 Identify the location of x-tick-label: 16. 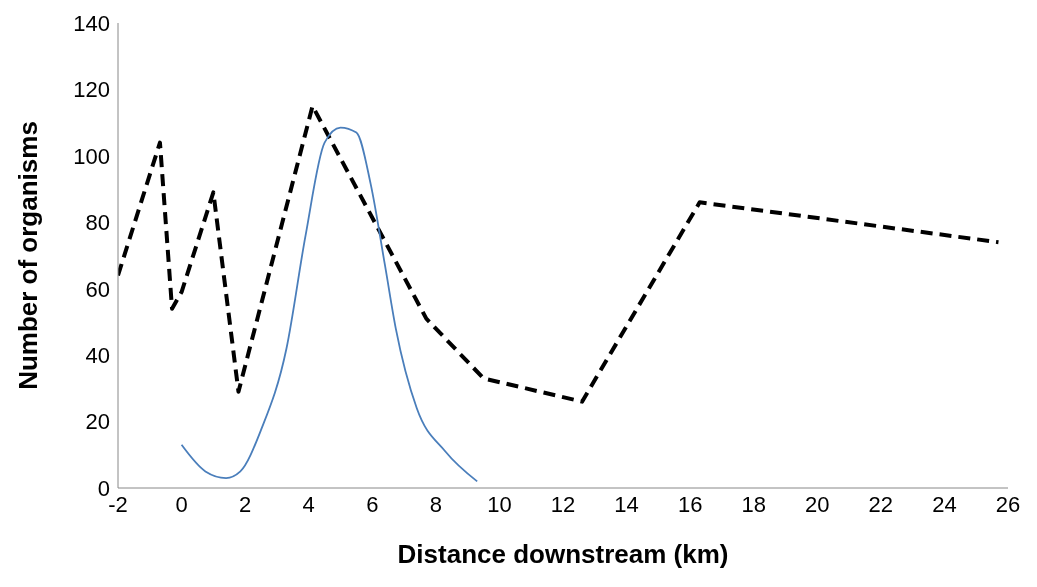
(690, 504).